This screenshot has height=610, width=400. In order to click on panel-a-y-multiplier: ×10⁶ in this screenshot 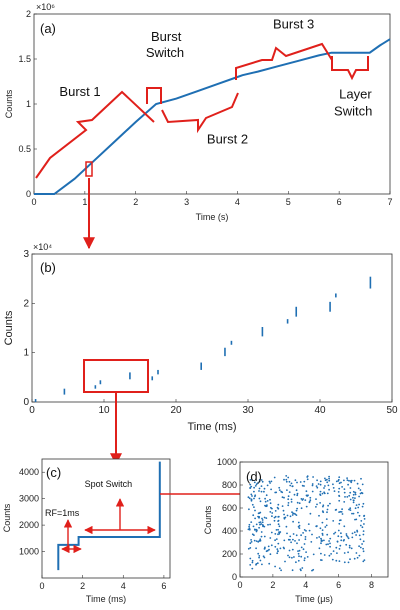, I will do `click(45, 7)`.